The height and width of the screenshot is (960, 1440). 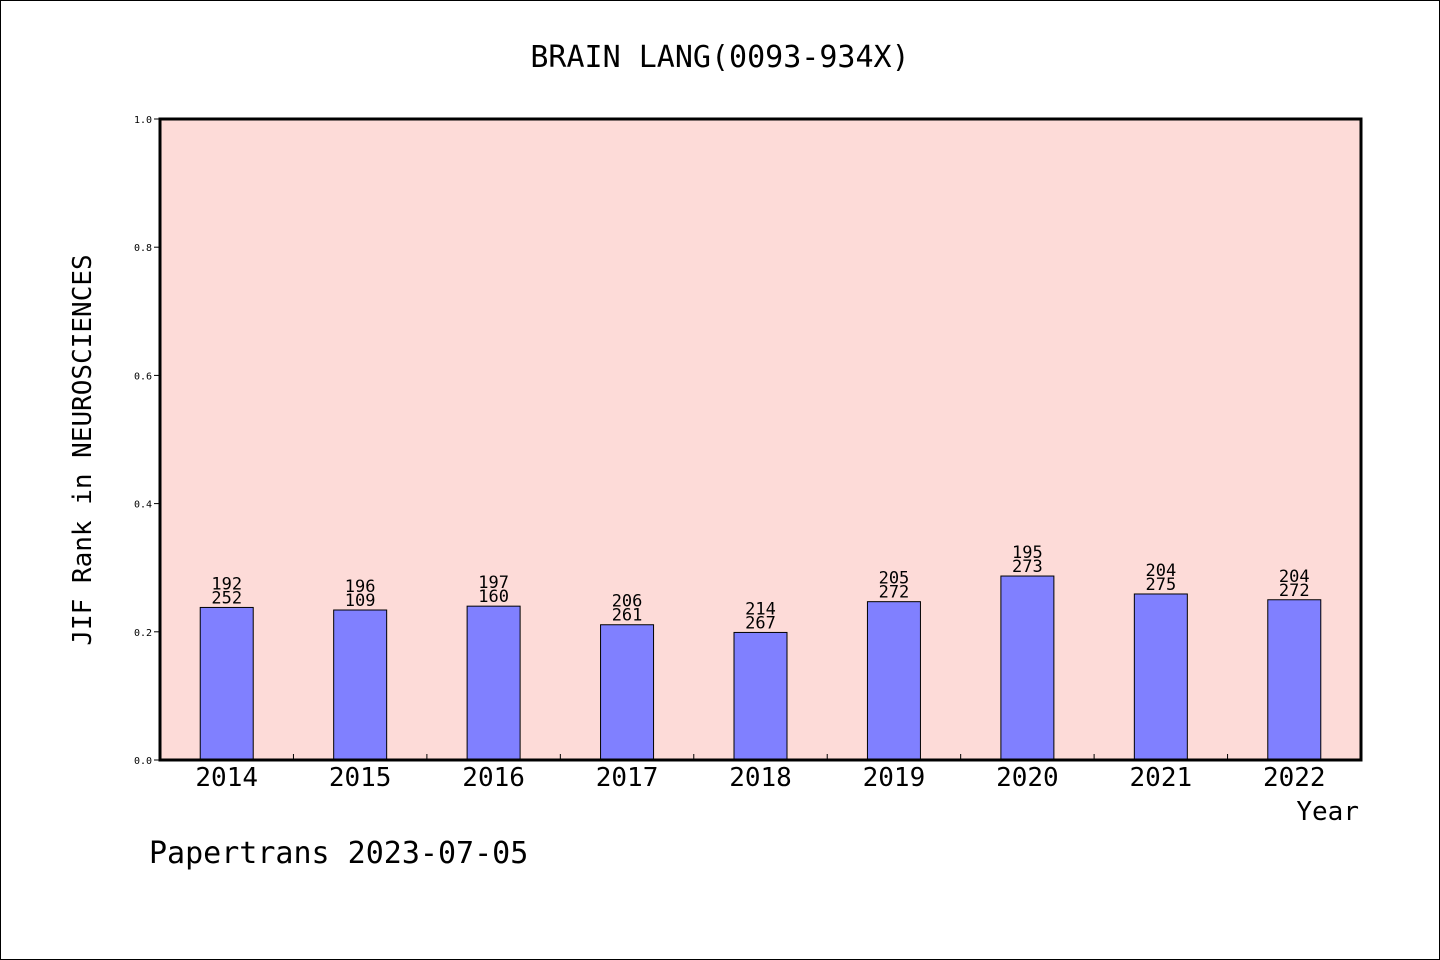 What do you see at coordinates (360, 587) in the screenshot?
I see `bar-label-top: 196` at bounding box center [360, 587].